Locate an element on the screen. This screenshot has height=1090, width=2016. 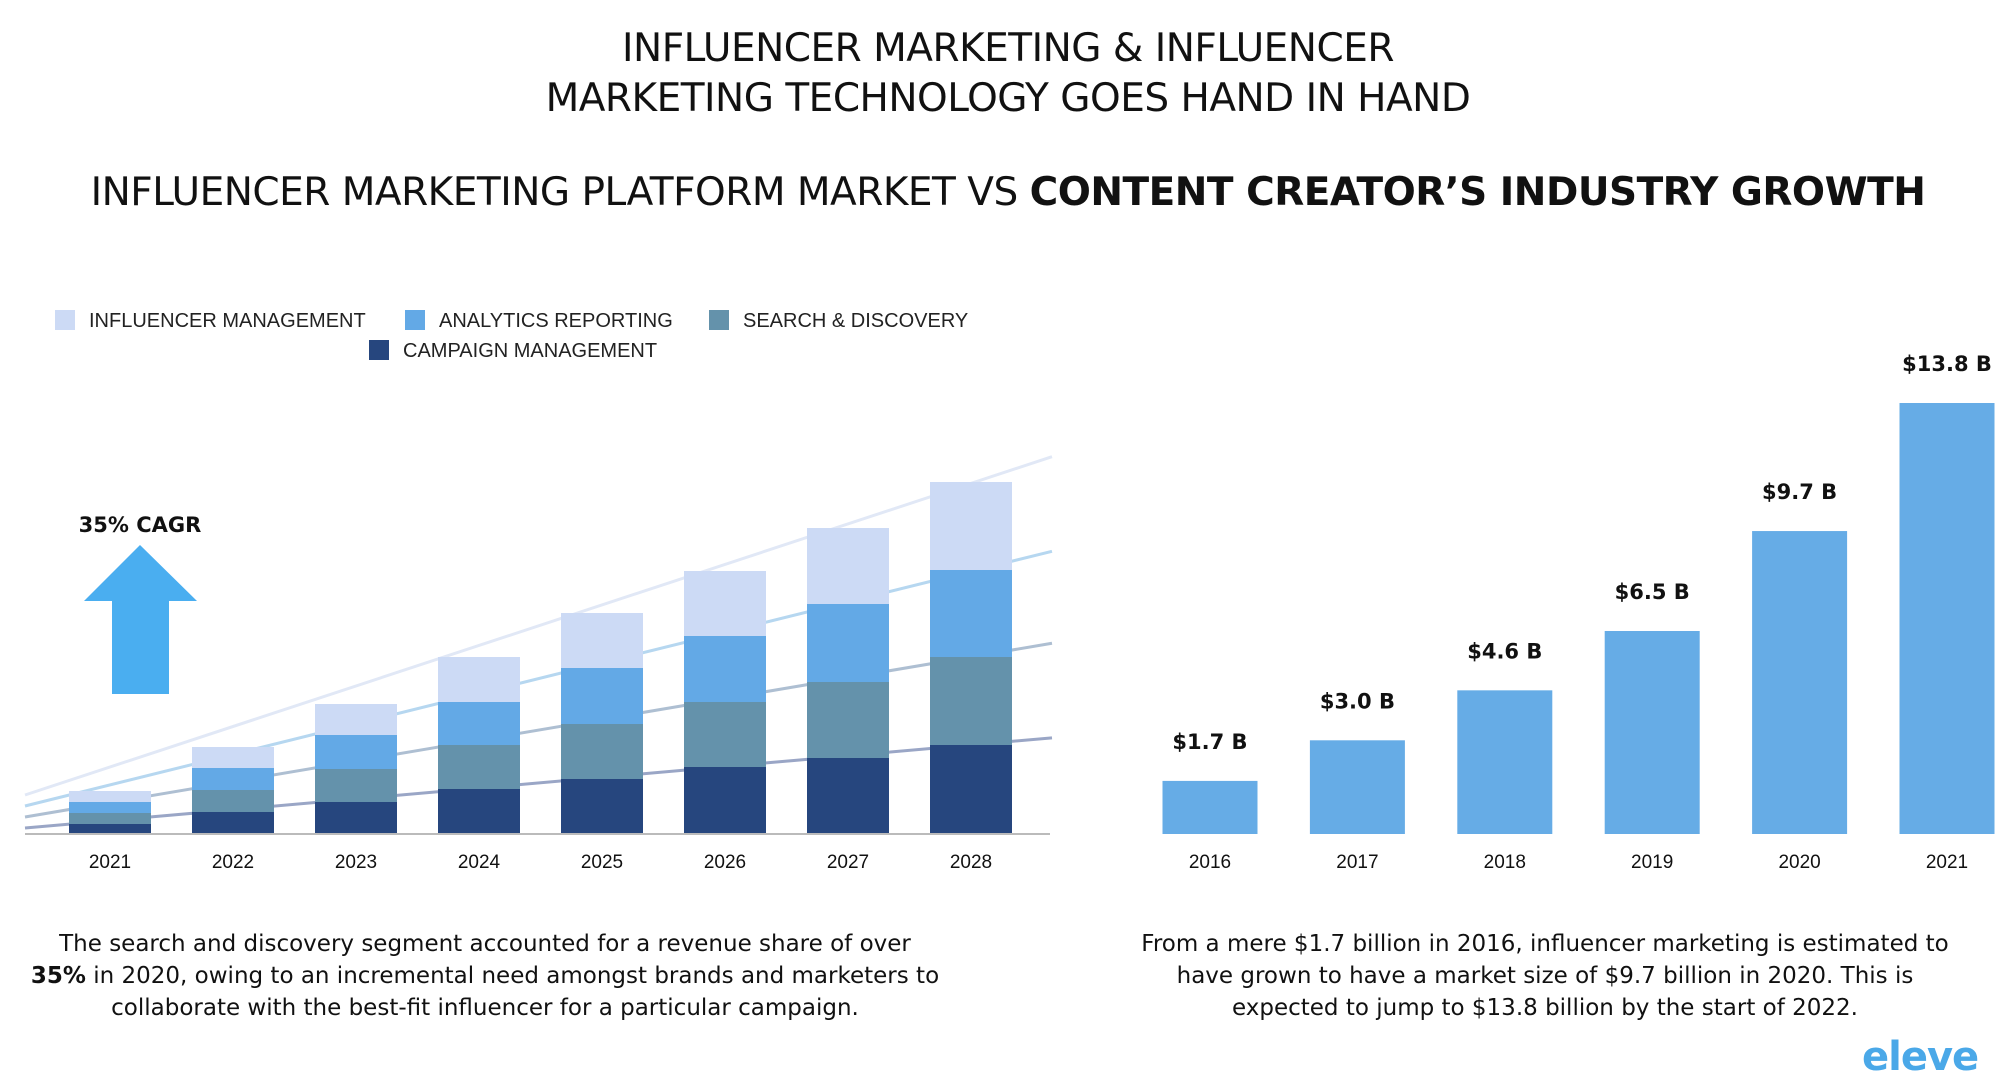
left-caption-bold: 35% is located at coordinates (58, 976).